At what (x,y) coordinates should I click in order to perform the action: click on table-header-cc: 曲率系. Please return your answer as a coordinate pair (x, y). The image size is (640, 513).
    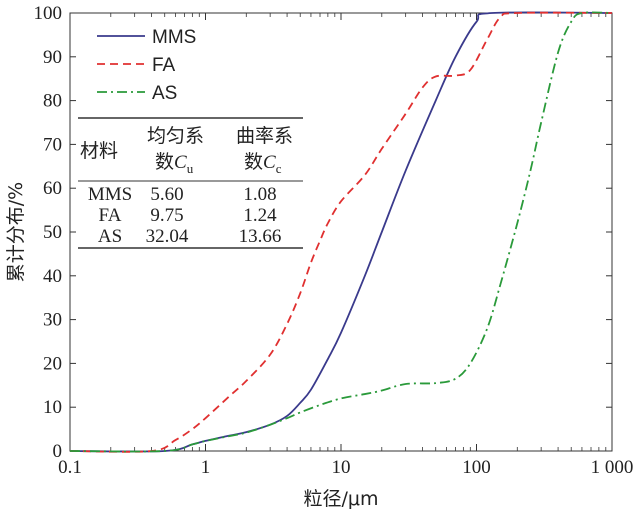
    Looking at the image, I should click on (264, 136).